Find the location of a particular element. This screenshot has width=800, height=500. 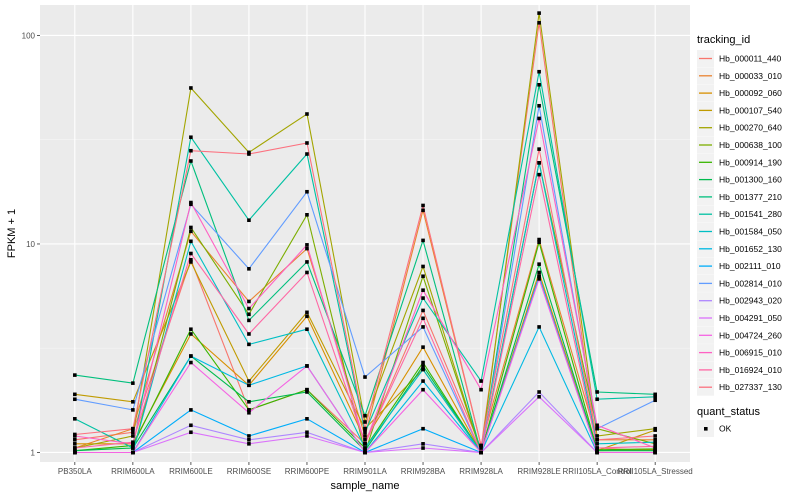

x-axis-title: sample_name is located at coordinates (364, 486).